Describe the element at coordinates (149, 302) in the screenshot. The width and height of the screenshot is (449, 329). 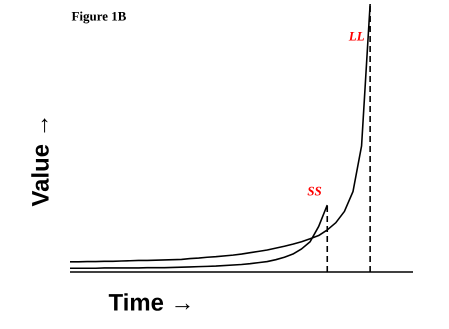
I see `x-axis-title: Time →` at that location.